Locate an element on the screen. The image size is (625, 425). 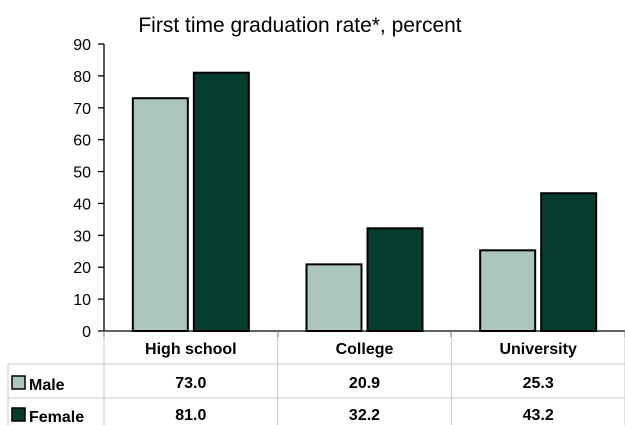
bar-male-high-school is located at coordinates (160, 215).